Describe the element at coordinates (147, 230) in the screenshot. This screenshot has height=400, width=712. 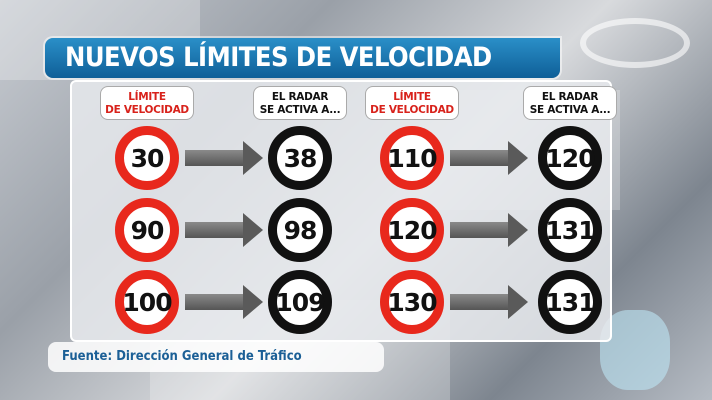
I see `speed-limit-sign: 90` at that location.